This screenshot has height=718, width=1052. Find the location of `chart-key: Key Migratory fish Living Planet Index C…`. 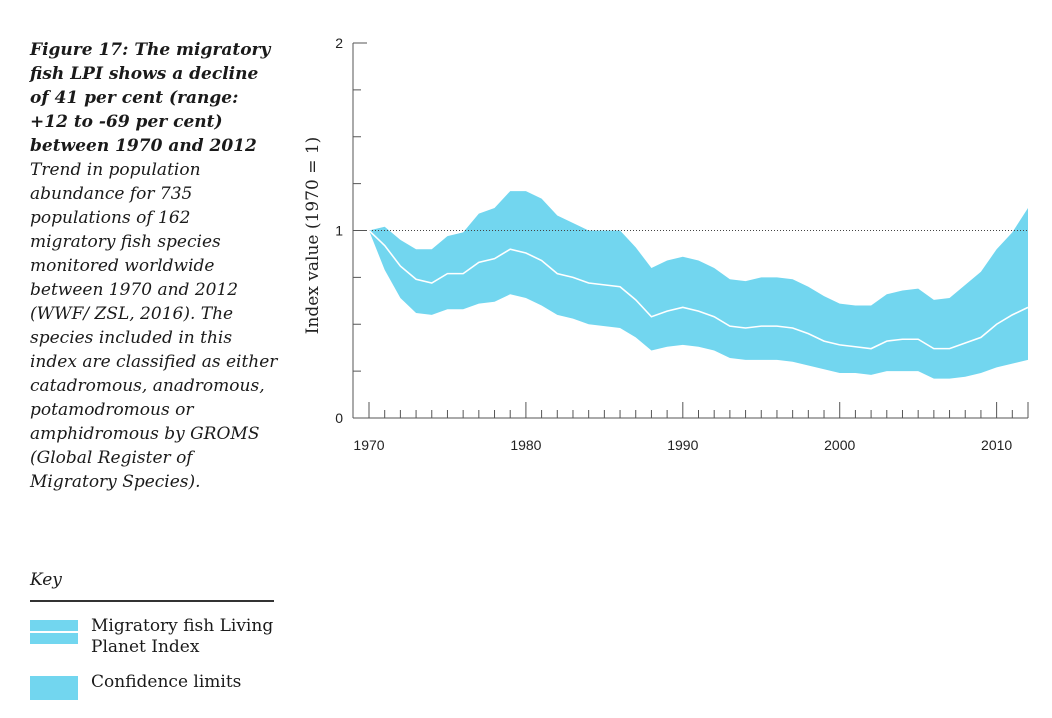

chart-key: Key Migratory fish Living Planet Index C… is located at coordinates (152, 635).